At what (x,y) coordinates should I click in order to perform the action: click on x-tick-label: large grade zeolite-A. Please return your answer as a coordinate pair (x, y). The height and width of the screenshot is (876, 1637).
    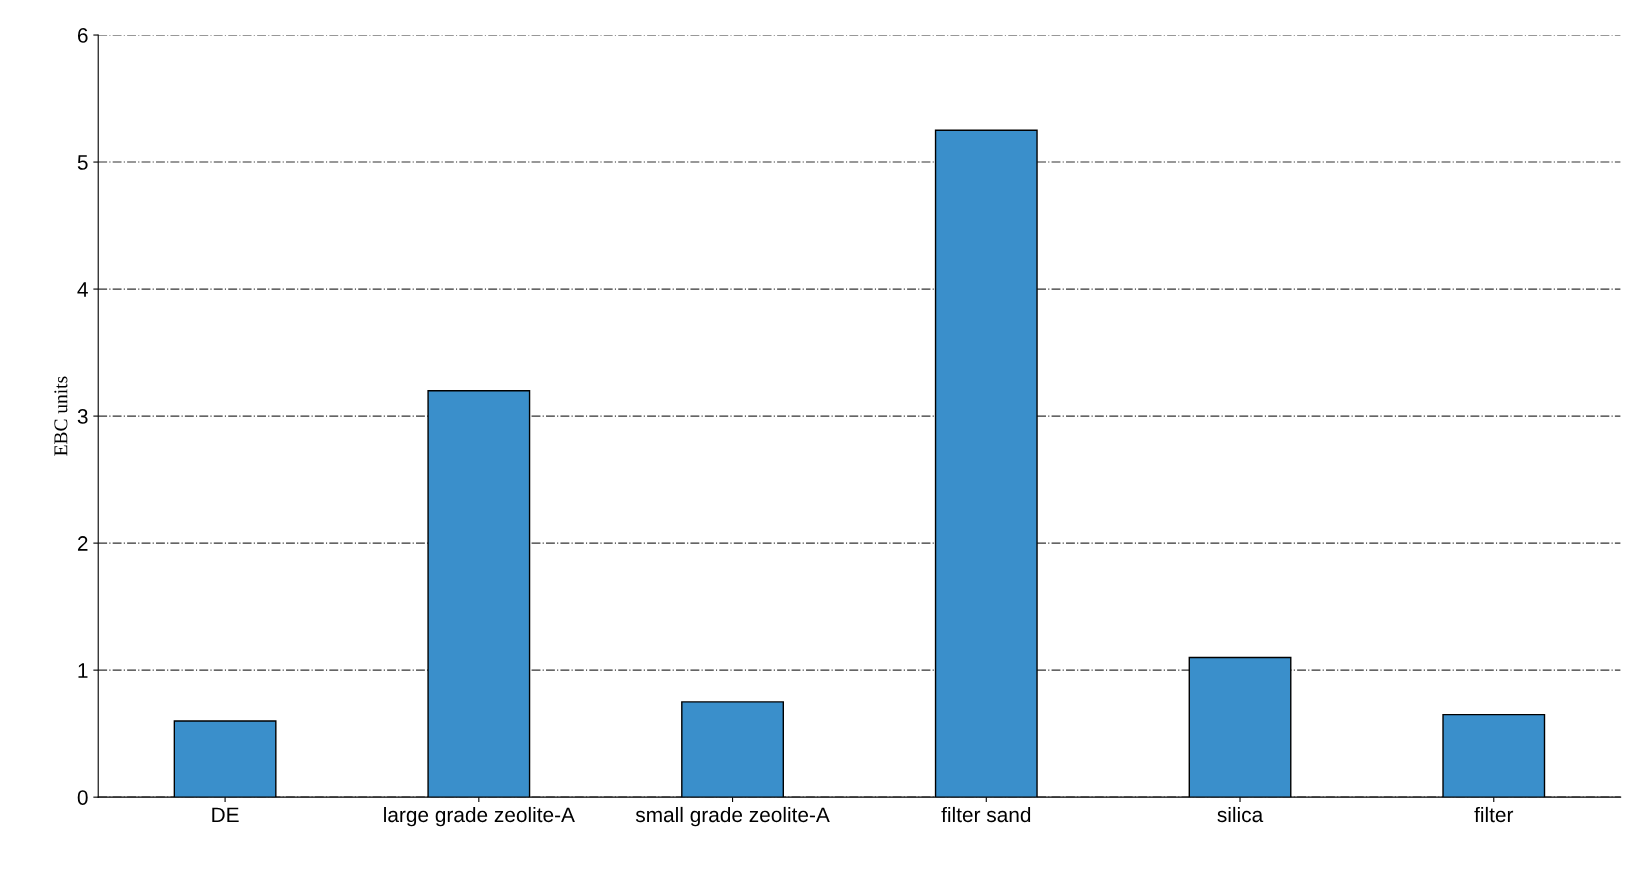
    Looking at the image, I should click on (479, 816).